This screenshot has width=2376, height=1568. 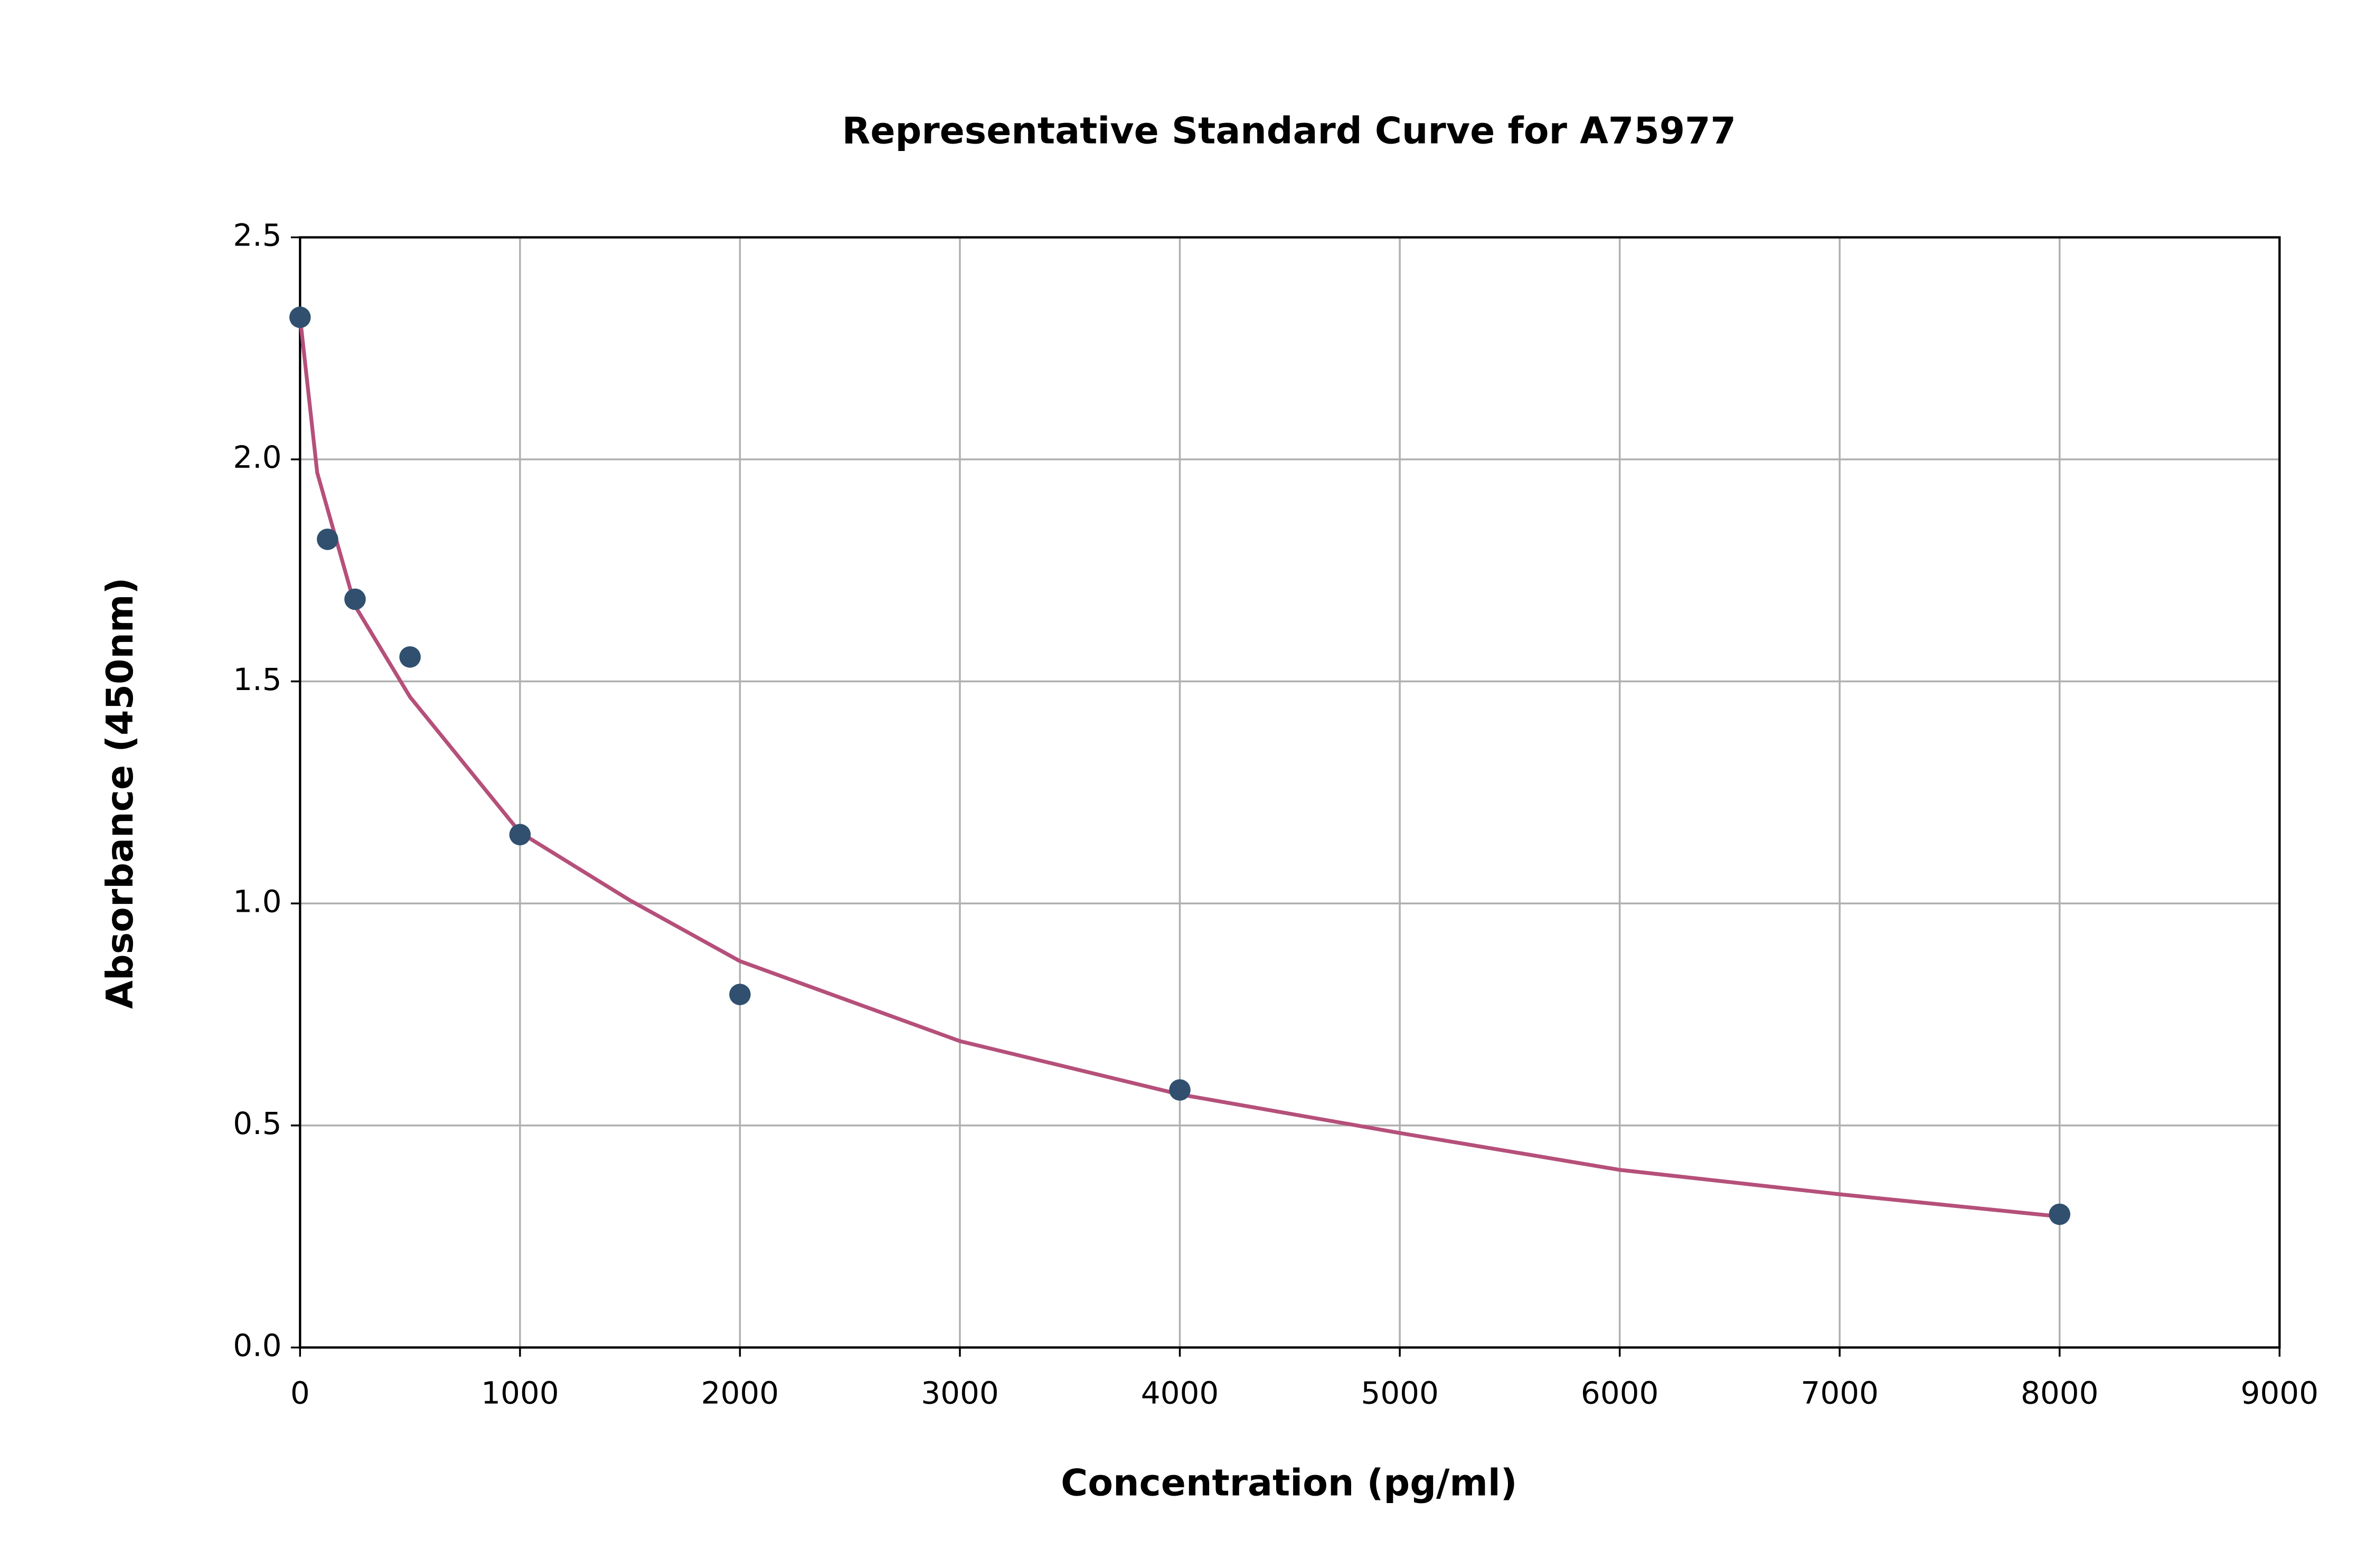 I want to click on x-tick-label: 5000, so click(x=1400, y=1393).